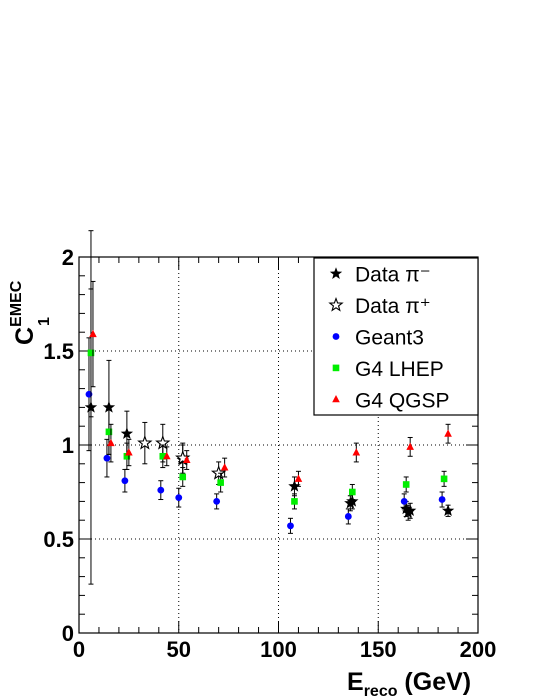 Image resolution: width=540 pixels, height=699 pixels. Describe the element at coordinates (58, 351) in the screenshot. I see `y-tick-label: 1.5` at that location.